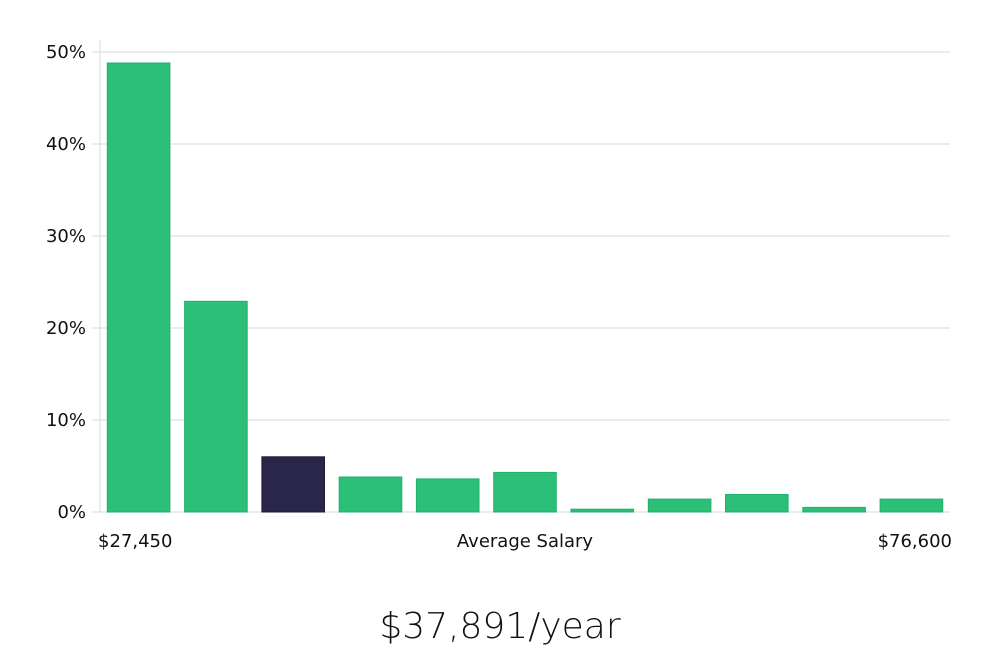  What do you see at coordinates (66, 282) in the screenshot?
I see `y-axis-ticks: 0% 10% 20% 30% 40% 50%` at bounding box center [66, 282].